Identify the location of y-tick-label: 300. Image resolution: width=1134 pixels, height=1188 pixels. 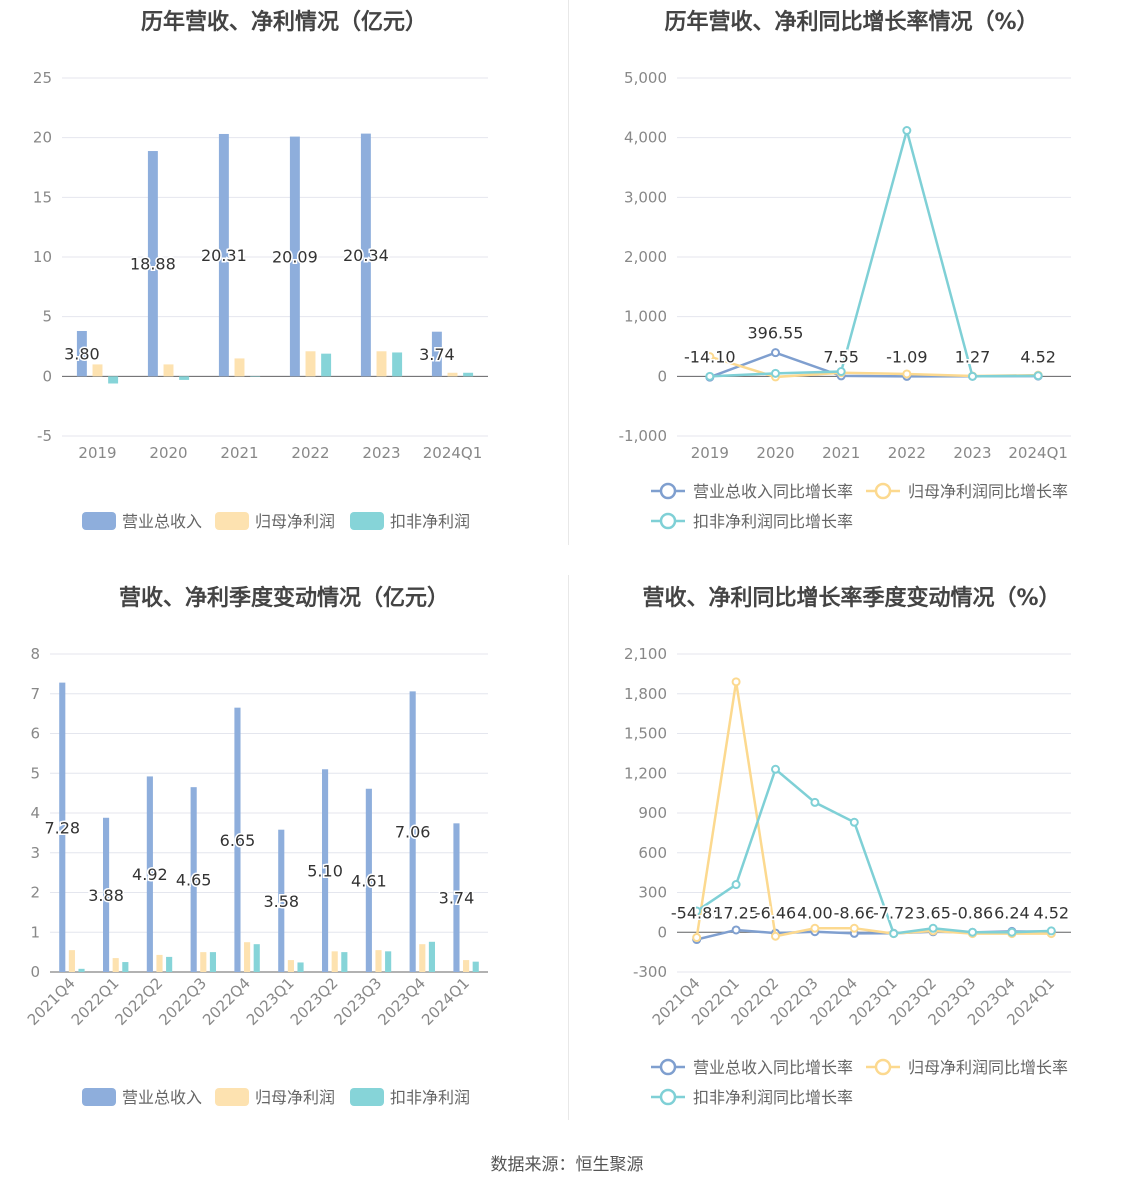
(652, 893).